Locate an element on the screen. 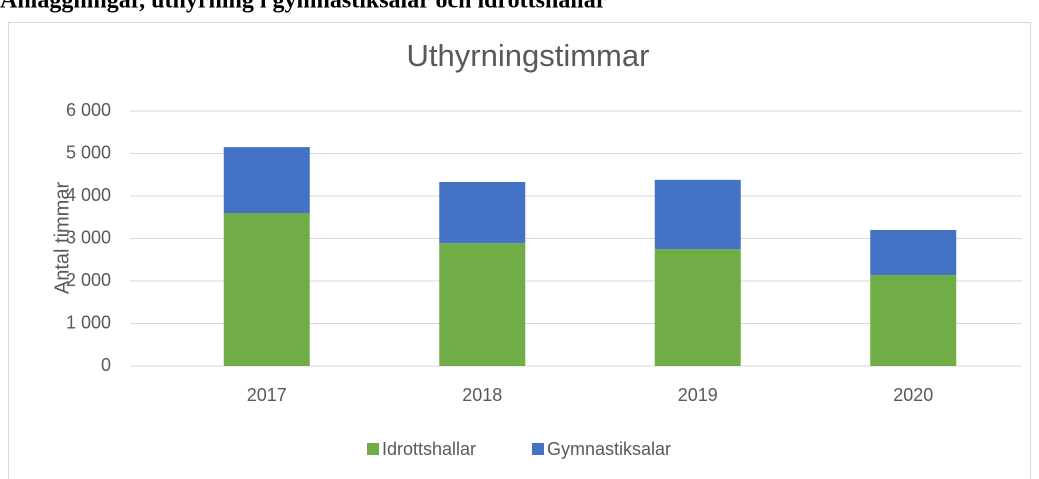  y-axis-label: Antal timmar is located at coordinates (62, 238).